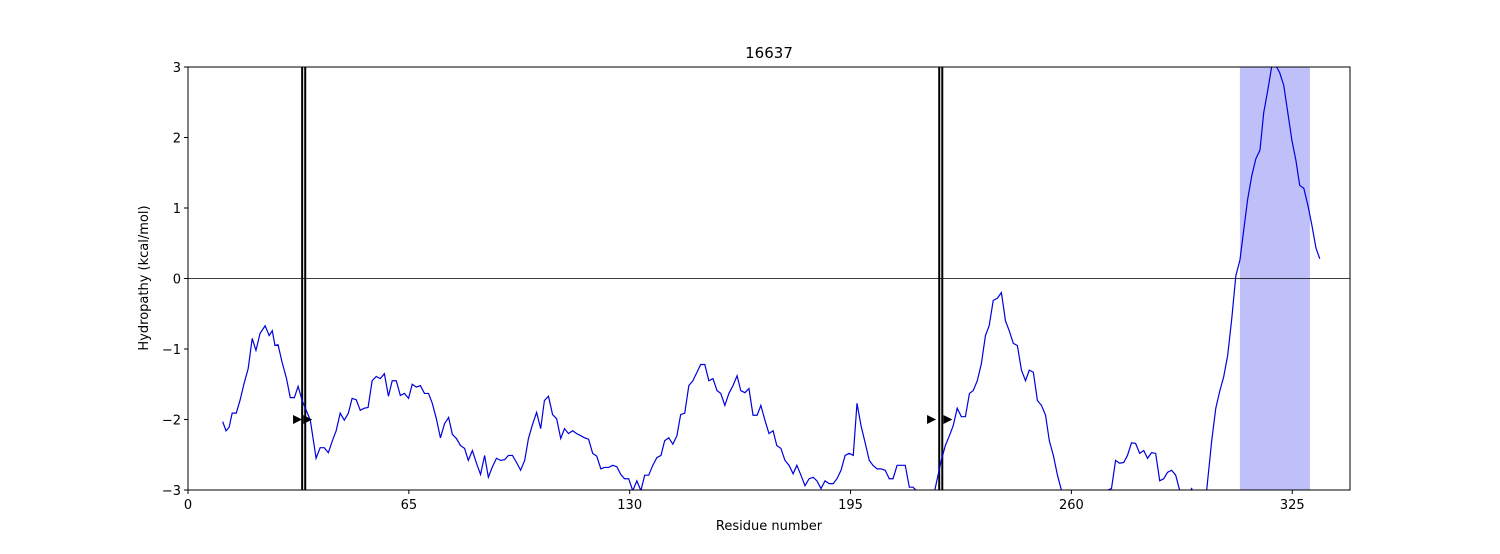 The image size is (1500, 554). I want to click on y-tick-label: 0, so click(177, 280).